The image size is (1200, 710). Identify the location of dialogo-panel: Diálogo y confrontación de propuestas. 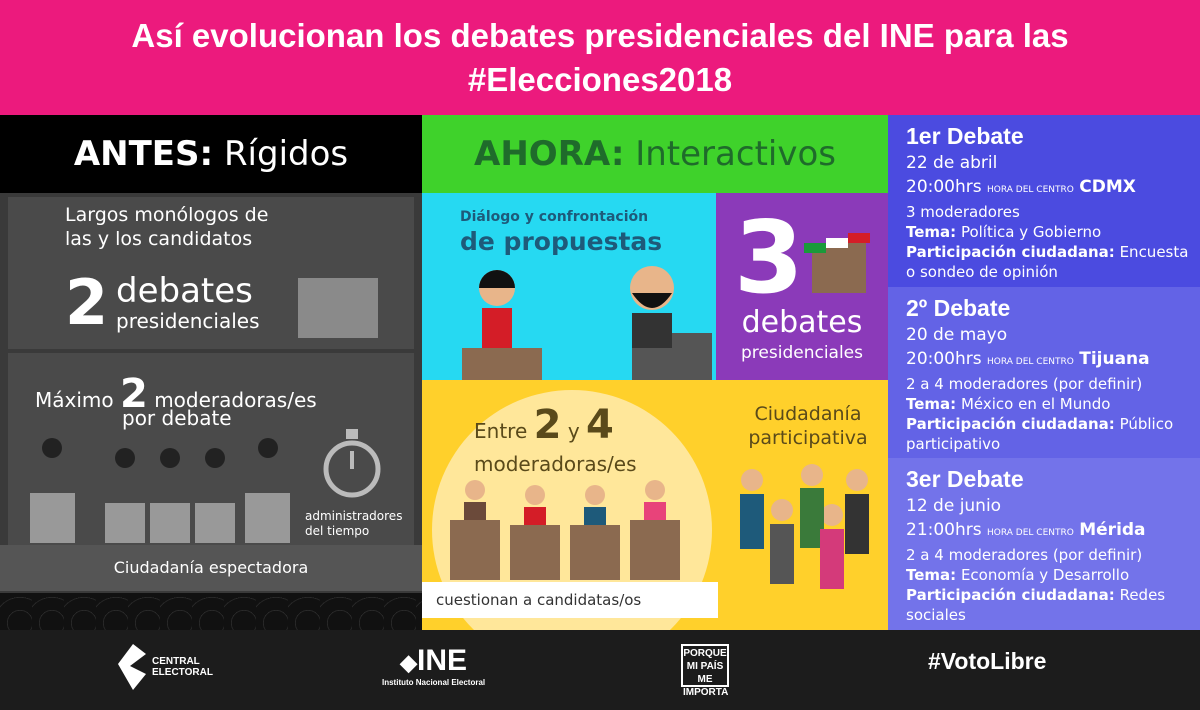
(569, 286).